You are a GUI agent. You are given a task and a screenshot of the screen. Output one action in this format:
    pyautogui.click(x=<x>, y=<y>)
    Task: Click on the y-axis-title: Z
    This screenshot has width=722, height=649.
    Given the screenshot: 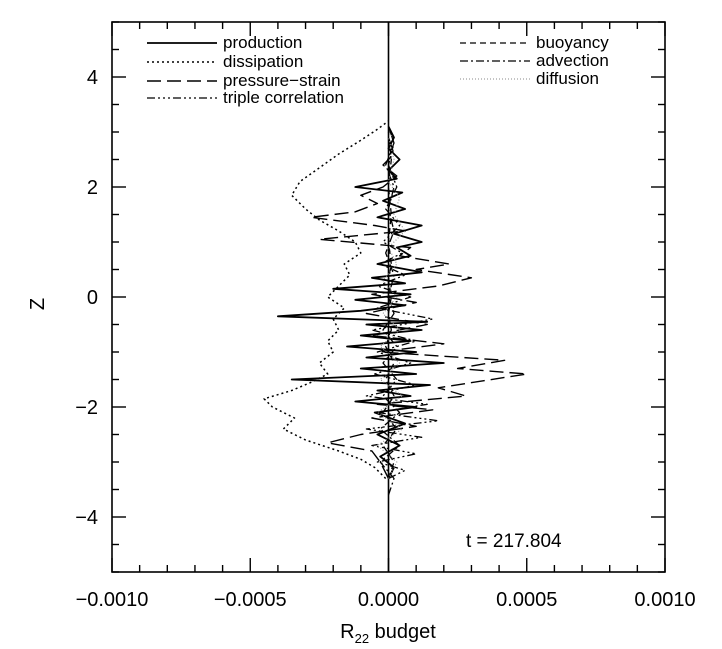 What is the action you would take?
    pyautogui.click(x=38, y=304)
    